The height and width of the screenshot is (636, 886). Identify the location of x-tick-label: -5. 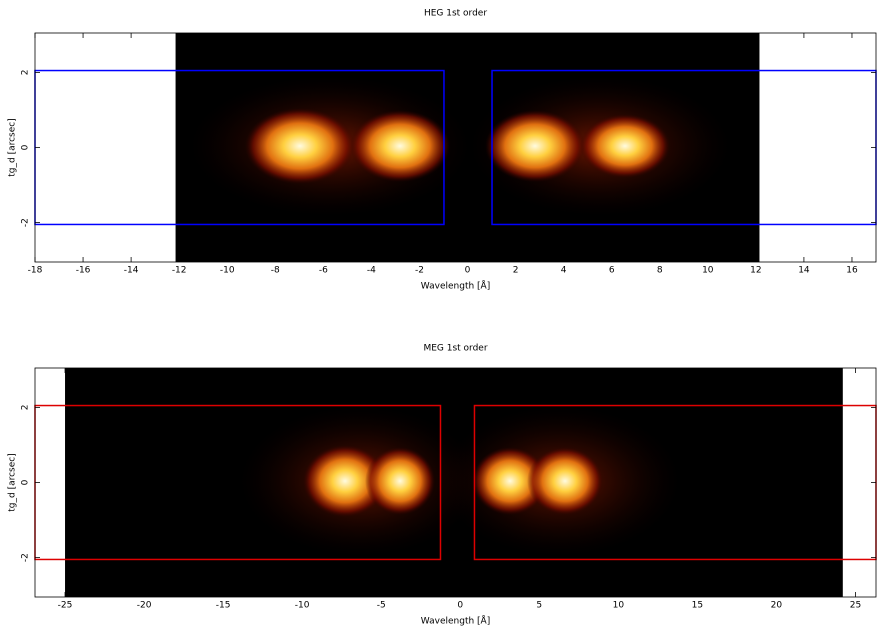
(381, 606).